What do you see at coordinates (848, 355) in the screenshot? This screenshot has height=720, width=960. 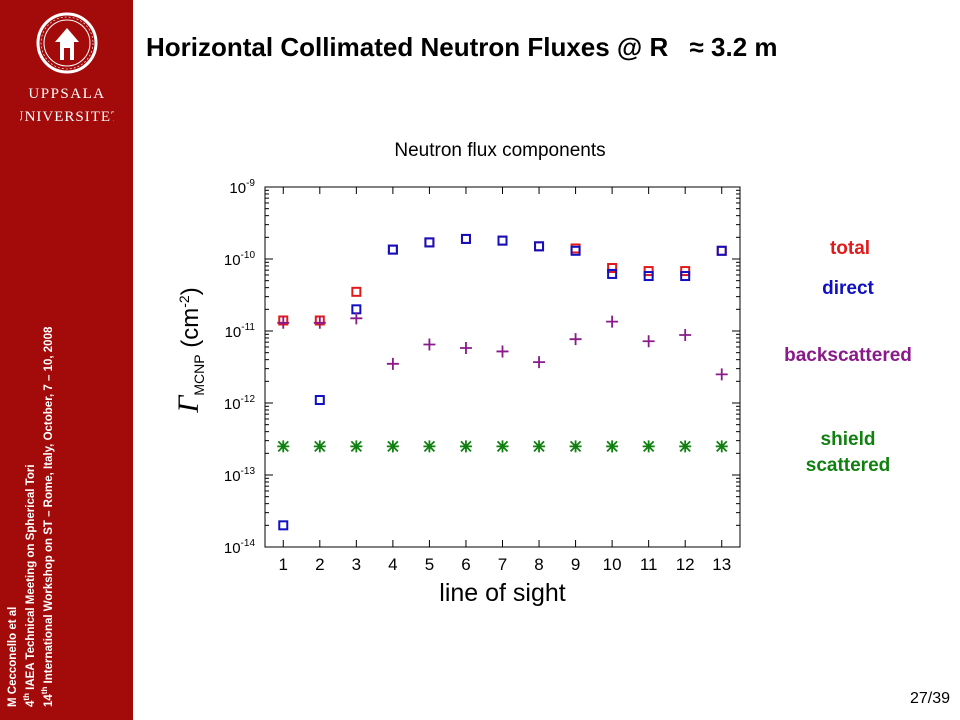 I see `legend-backscattered: backscattered` at bounding box center [848, 355].